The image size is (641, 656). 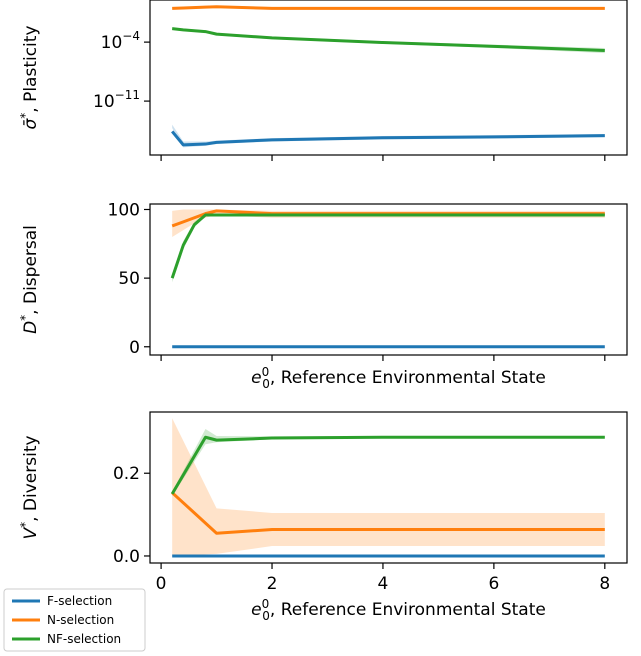 I want to click on x-tick-label: 0, so click(x=161, y=584).